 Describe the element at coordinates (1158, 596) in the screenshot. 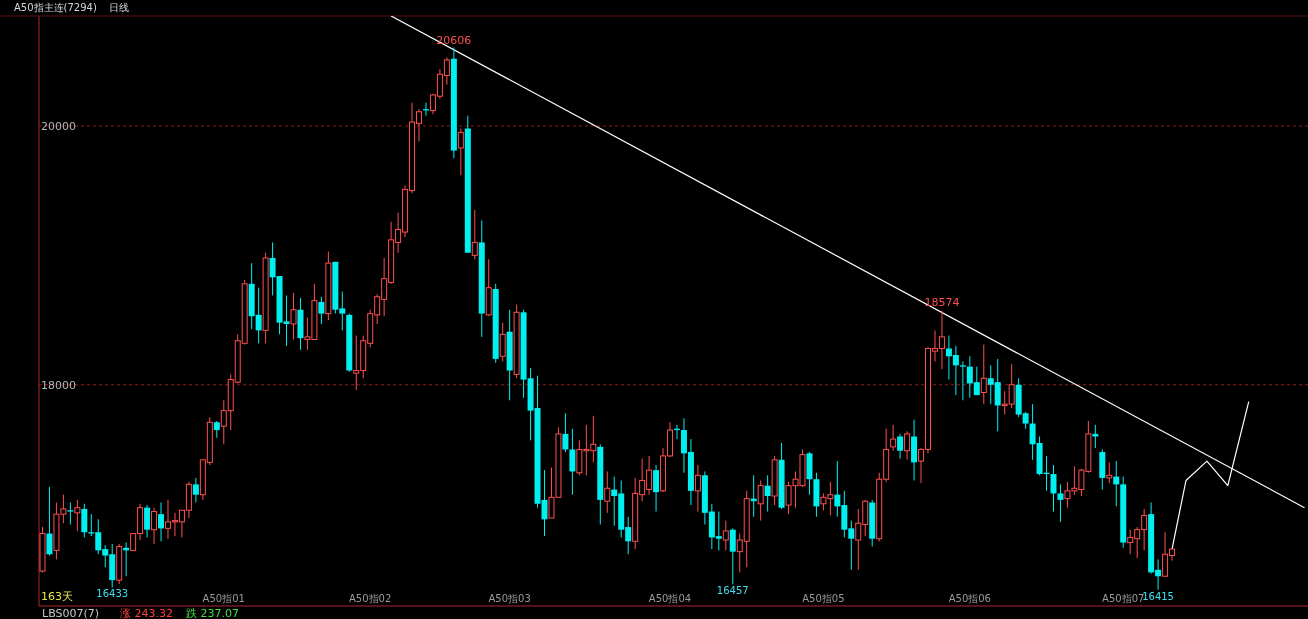

I see `annotation: 16415` at that location.